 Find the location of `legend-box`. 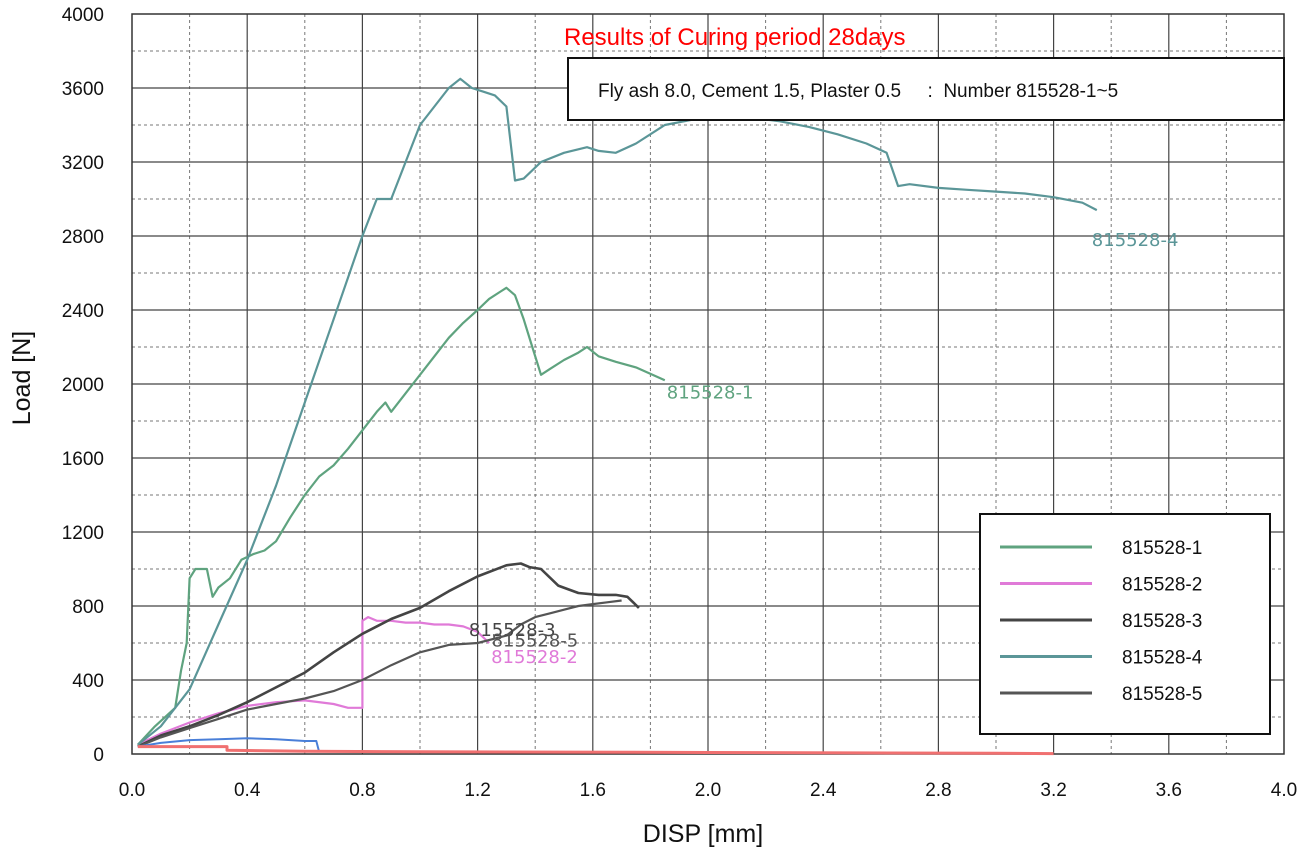

legend-box is located at coordinates (1125, 624).